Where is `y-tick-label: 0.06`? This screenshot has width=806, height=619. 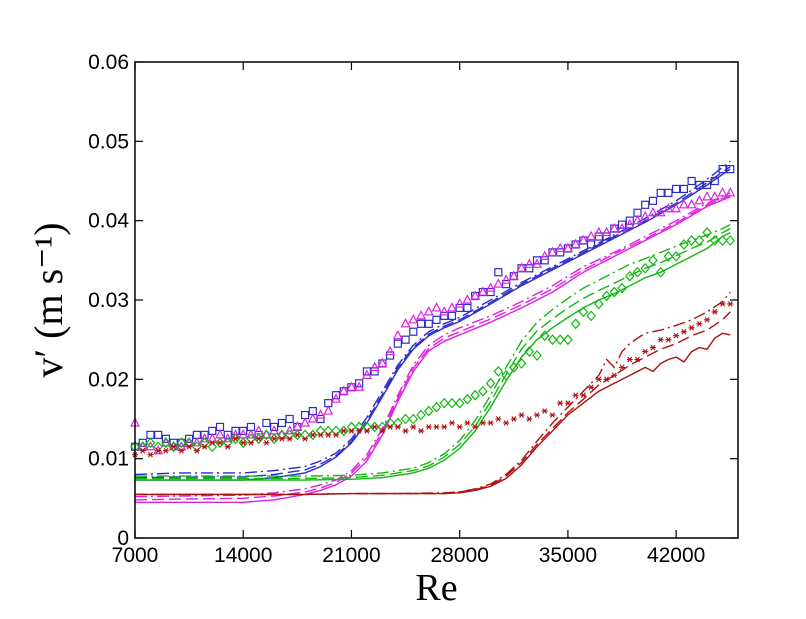
y-tick-label: 0.06 is located at coordinates (108, 62).